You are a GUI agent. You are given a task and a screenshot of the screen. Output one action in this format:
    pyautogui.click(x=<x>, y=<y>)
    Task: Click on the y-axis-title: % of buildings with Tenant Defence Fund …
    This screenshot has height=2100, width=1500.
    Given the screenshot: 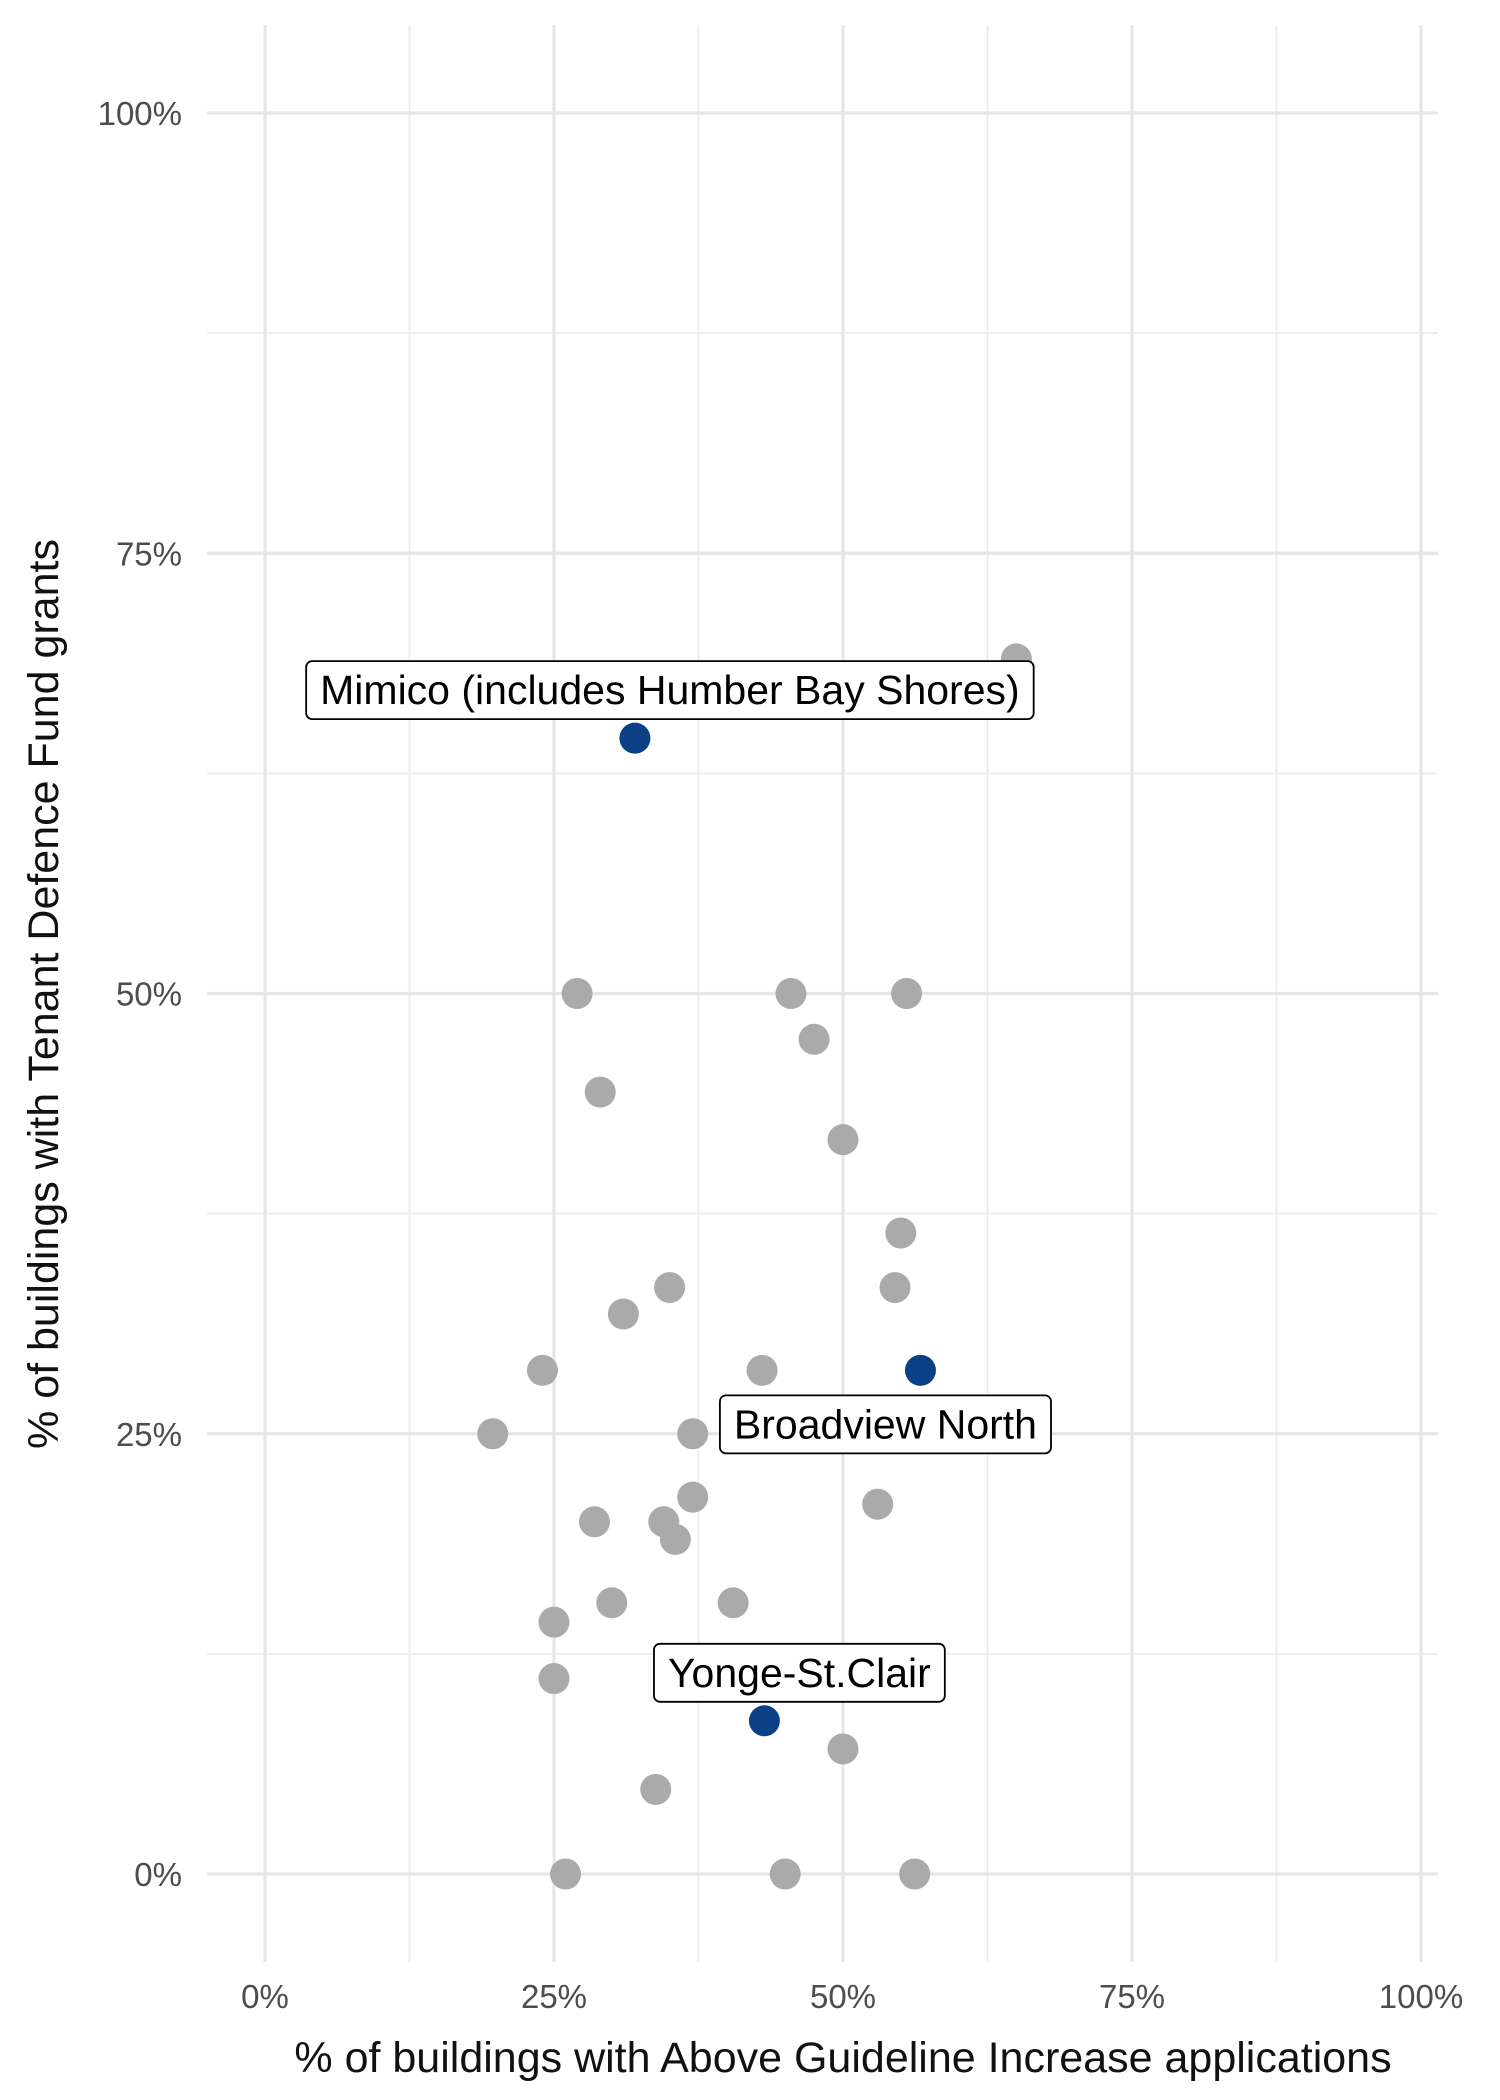 What is the action you would take?
    pyautogui.click(x=44, y=994)
    